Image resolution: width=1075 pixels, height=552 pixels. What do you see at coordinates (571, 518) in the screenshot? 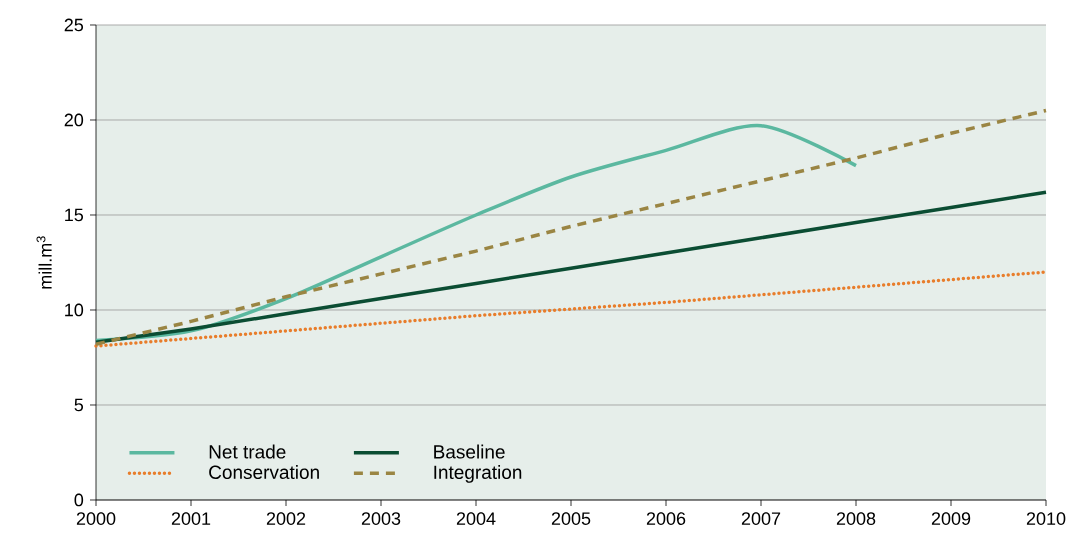
I see `x-tick-label: 2005` at bounding box center [571, 518].